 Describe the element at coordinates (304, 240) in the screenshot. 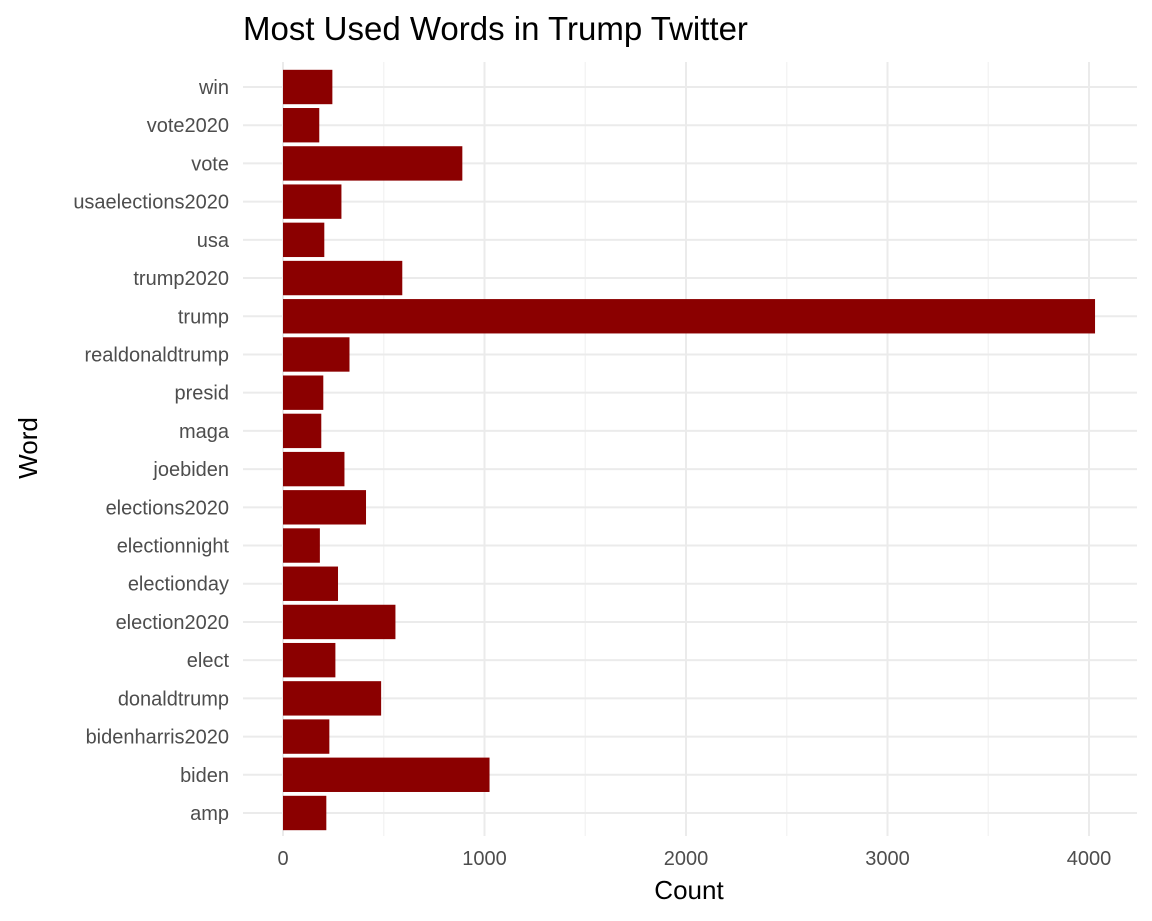

I see `bar-usa` at that location.